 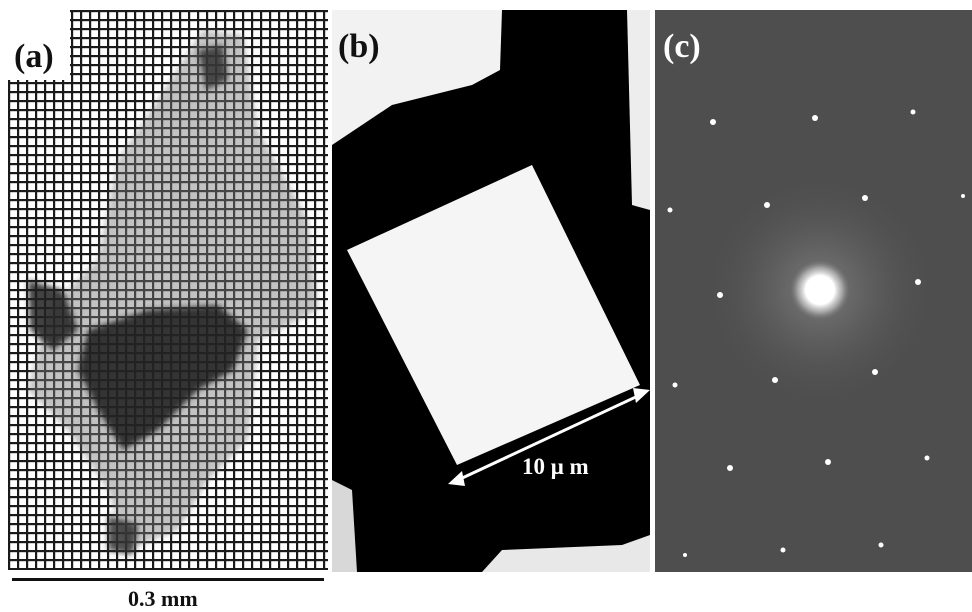 I want to click on scale-arrow-b, so click(x=549, y=437).